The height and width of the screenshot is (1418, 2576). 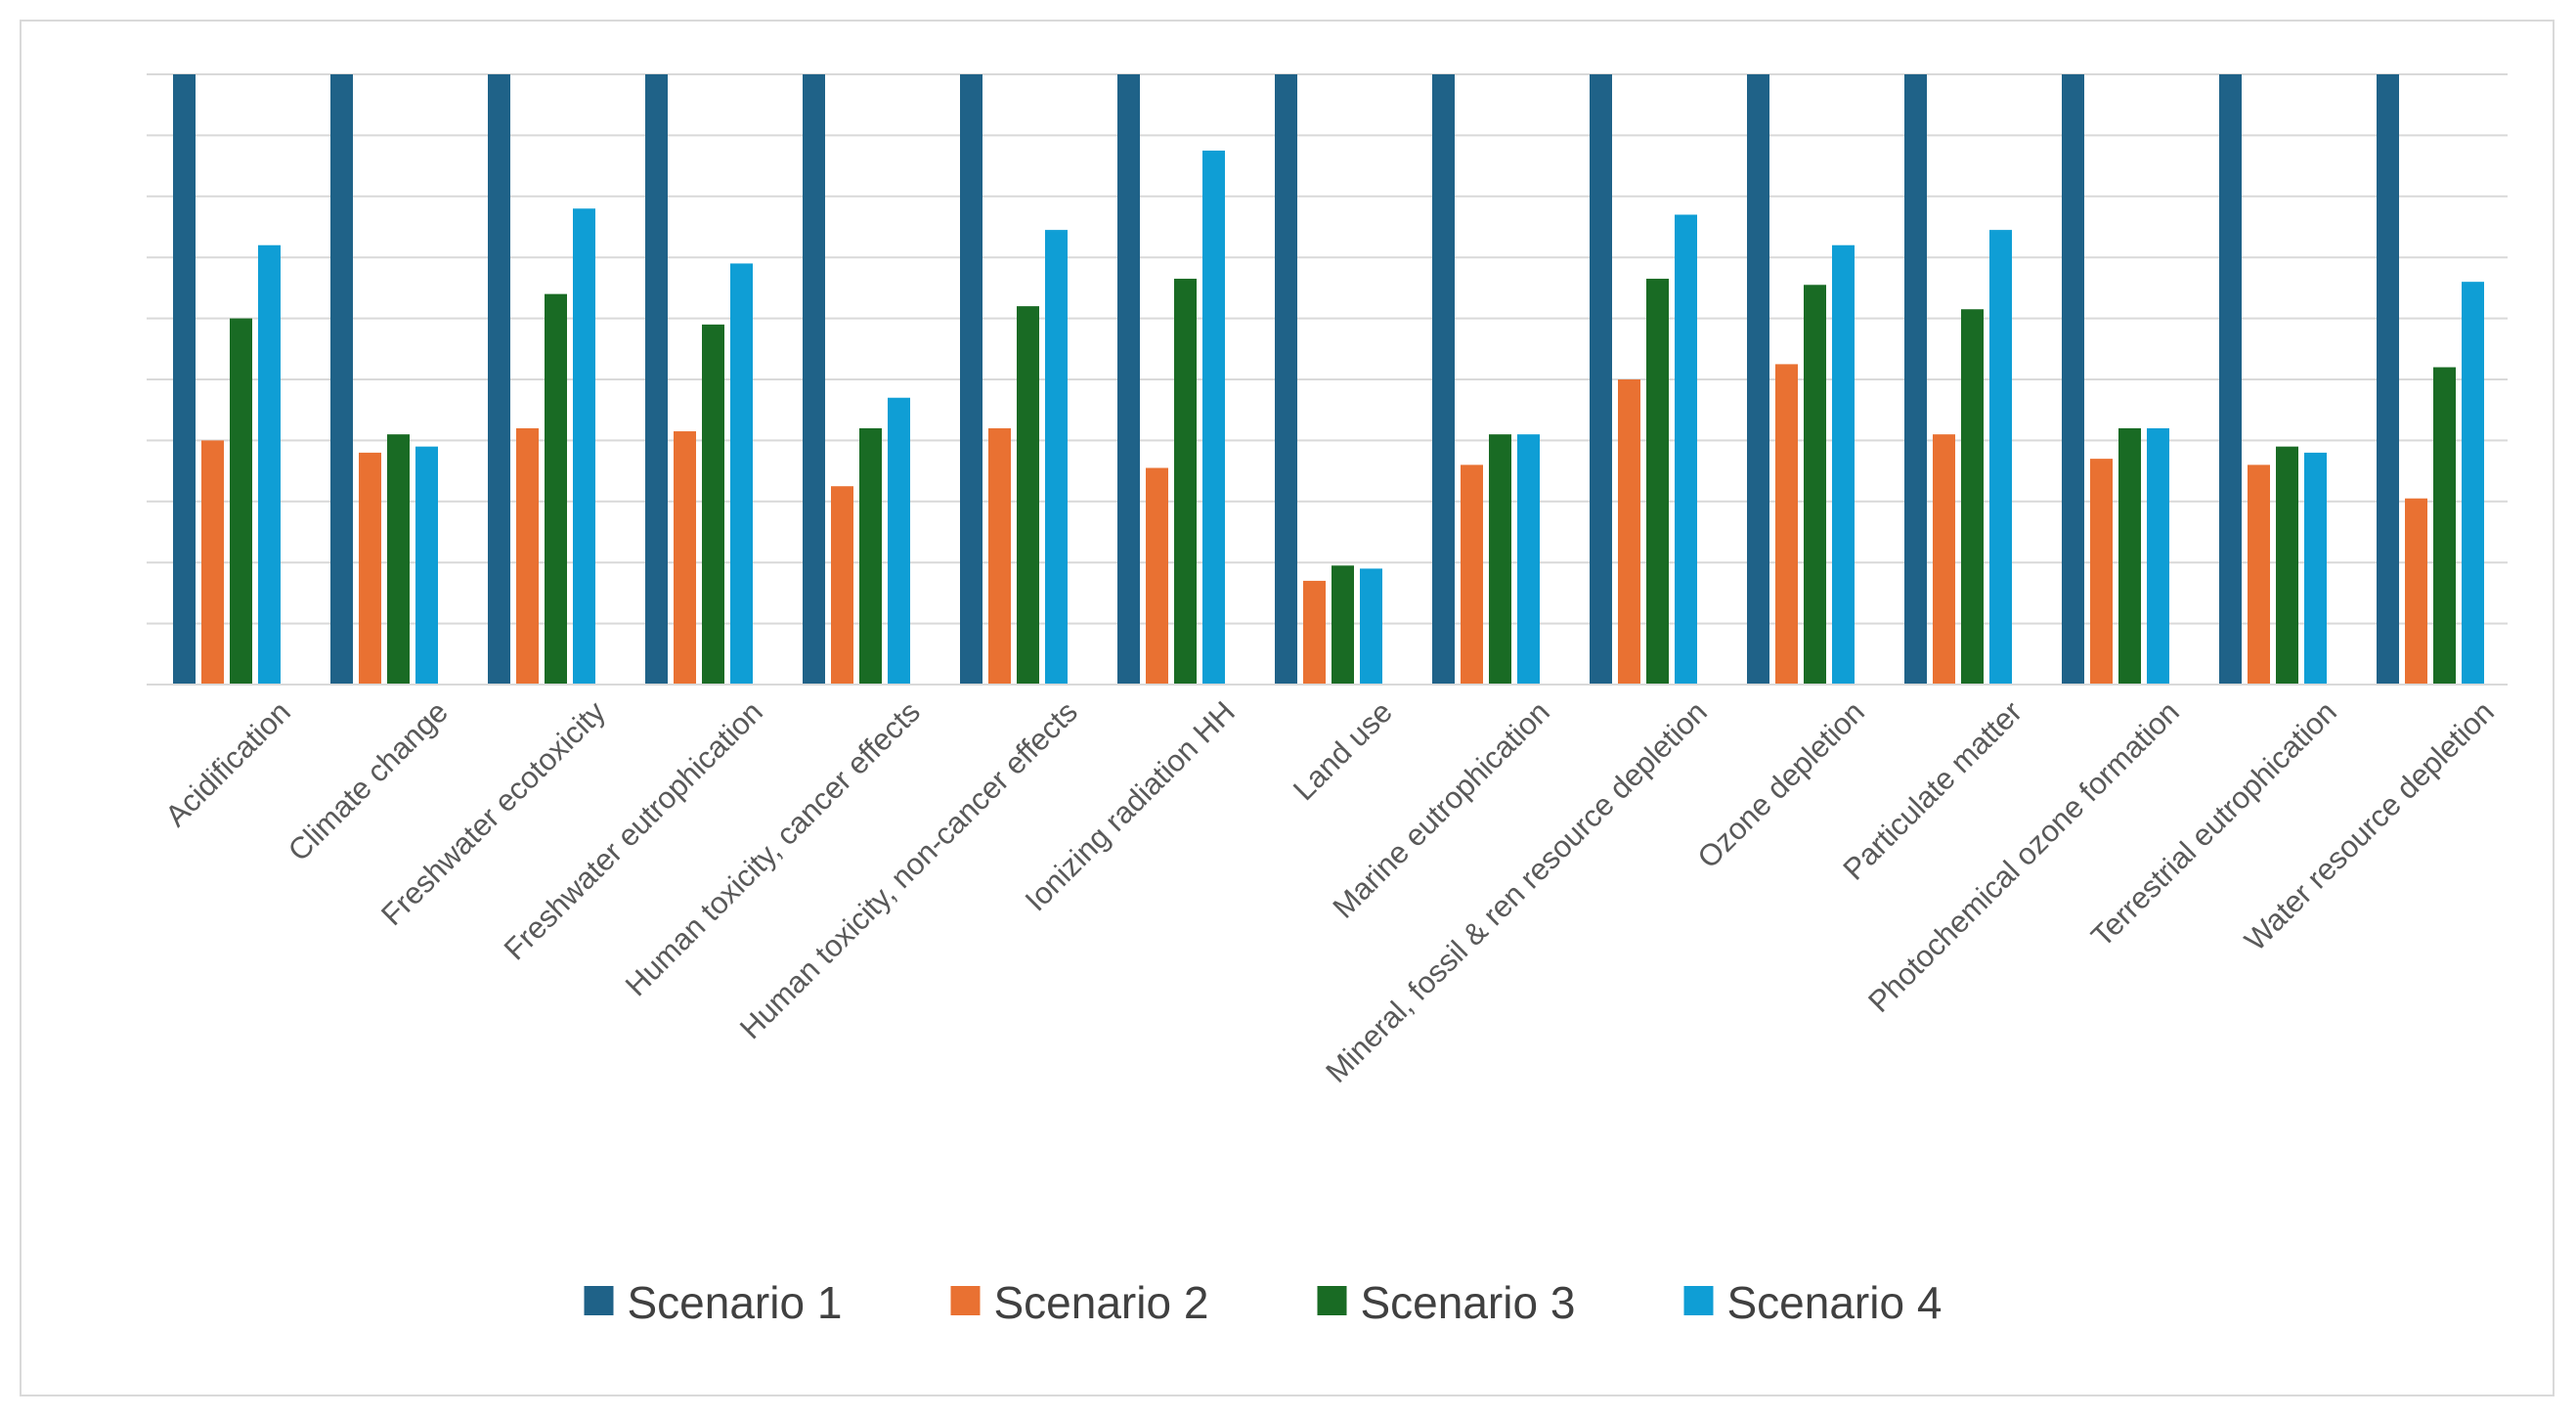 What do you see at coordinates (1343, 750) in the screenshot?
I see `category-label: Land use` at bounding box center [1343, 750].